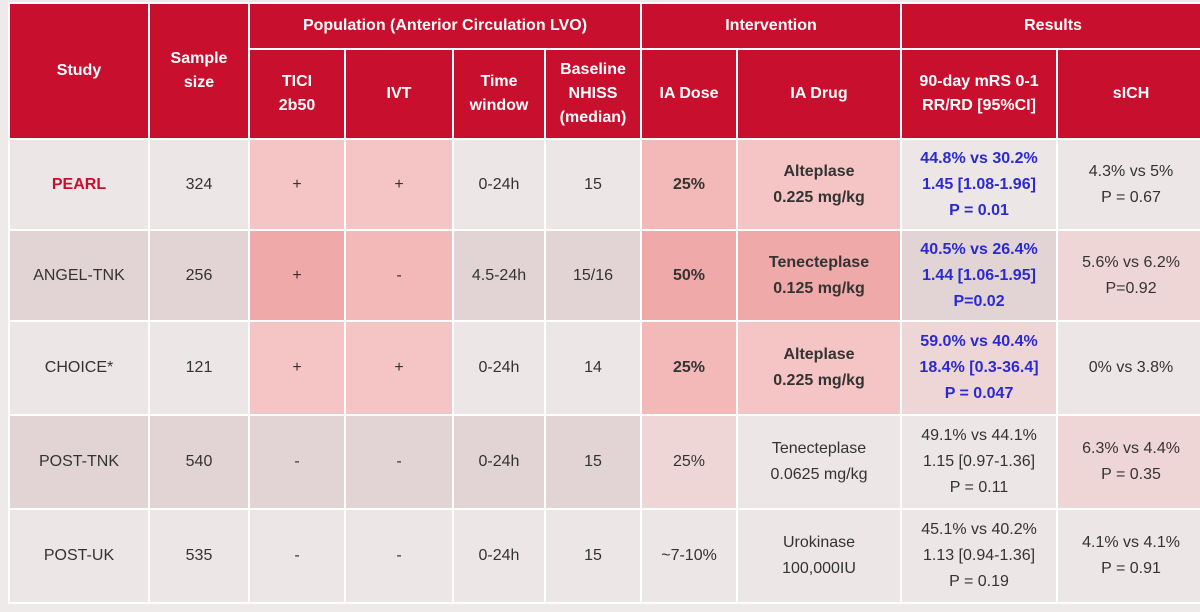  Describe the element at coordinates (979, 487) in the screenshot. I see `mrs-line3: P = 0.11` at that location.